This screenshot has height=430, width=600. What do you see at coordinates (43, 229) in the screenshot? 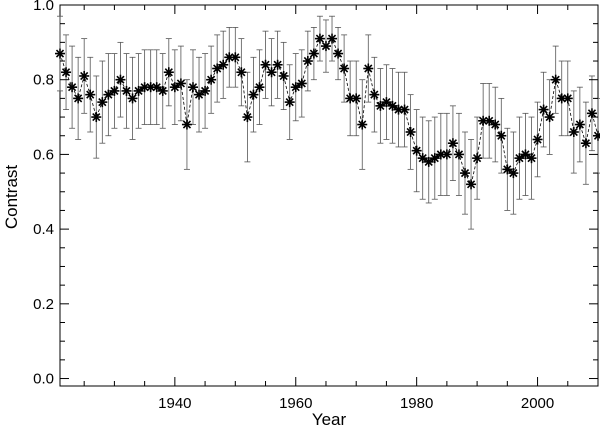
I see `y-tick-label: 0.4` at bounding box center [43, 229].